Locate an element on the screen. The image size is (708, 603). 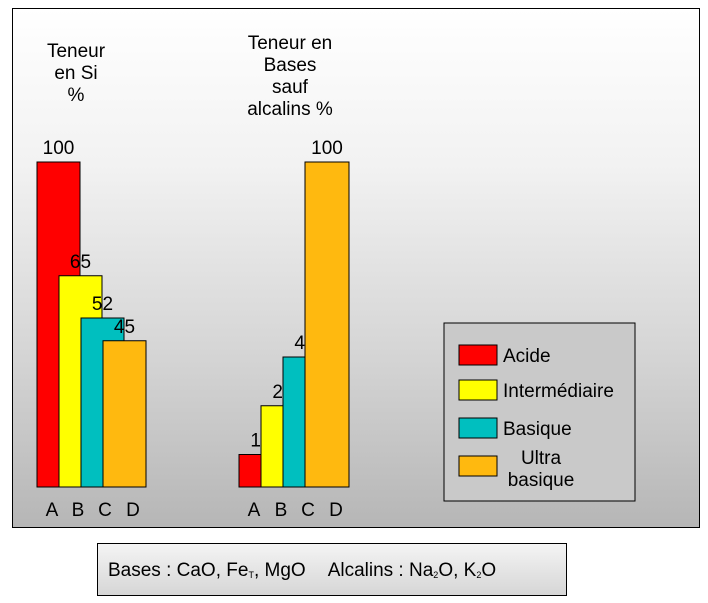
chart-2-title-line: alcalins % is located at coordinates (290, 109).